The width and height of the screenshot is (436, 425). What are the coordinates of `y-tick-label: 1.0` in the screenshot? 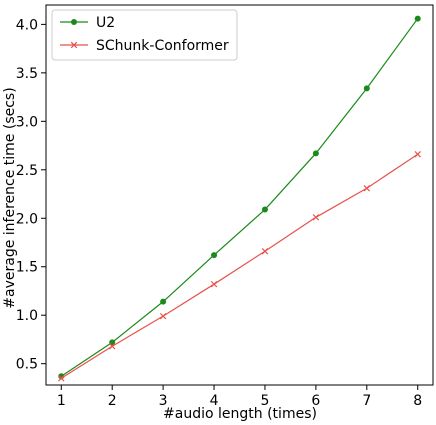 It's located at (27, 316).